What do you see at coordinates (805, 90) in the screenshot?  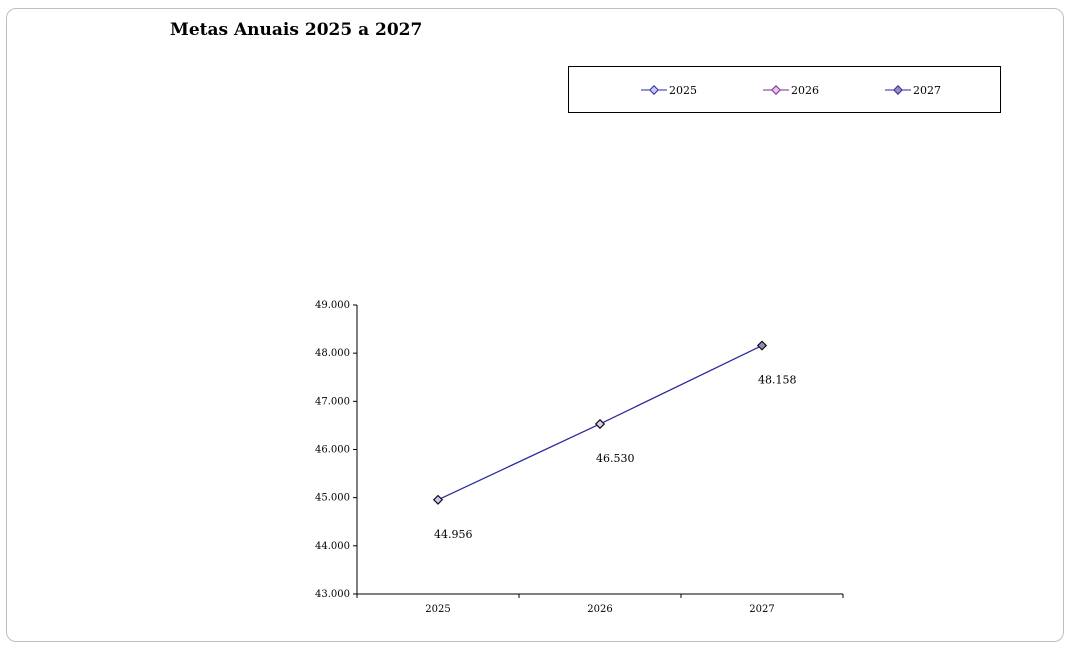 I see `legend-label-2026: 2026` at bounding box center [805, 90].